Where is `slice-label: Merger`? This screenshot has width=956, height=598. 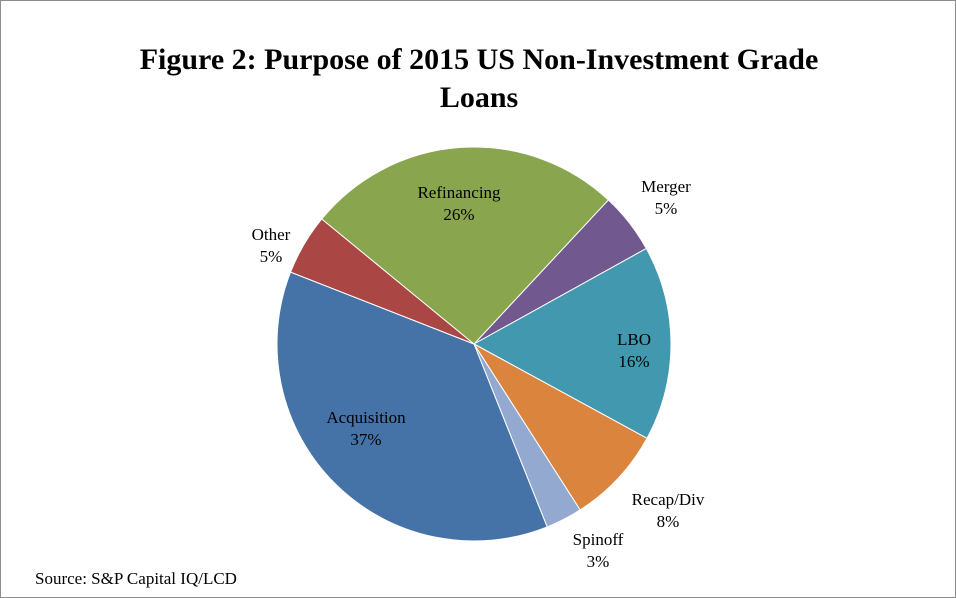 slice-label: Merger is located at coordinates (666, 186).